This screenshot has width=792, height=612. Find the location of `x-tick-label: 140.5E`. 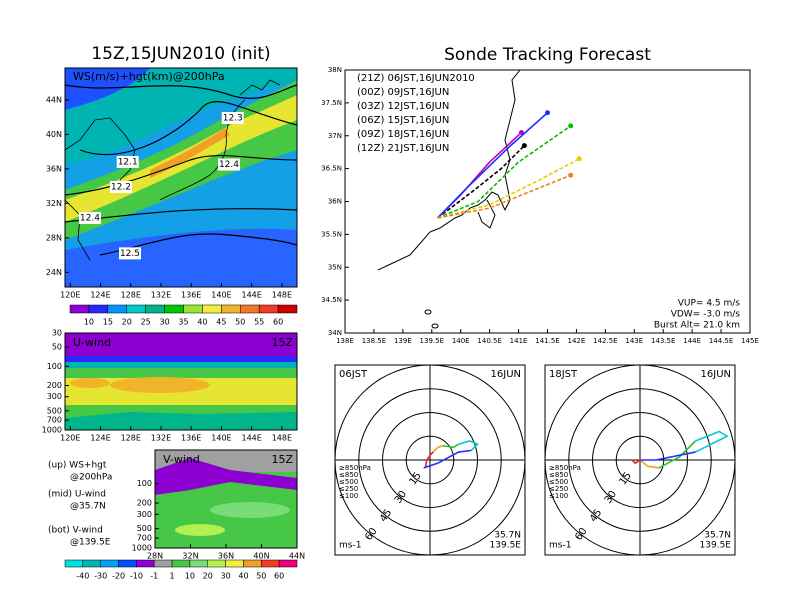

x-tick-label: 140.5E is located at coordinates (489, 341).